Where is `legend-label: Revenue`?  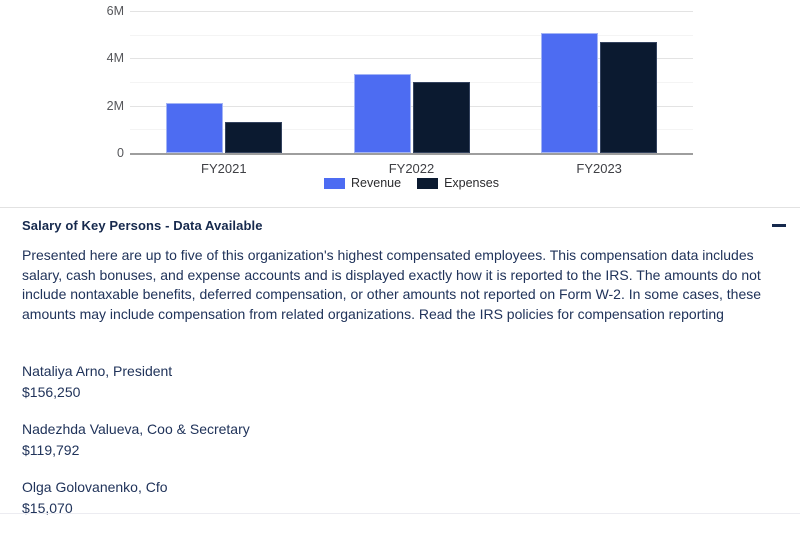 legend-label: Revenue is located at coordinates (376, 183).